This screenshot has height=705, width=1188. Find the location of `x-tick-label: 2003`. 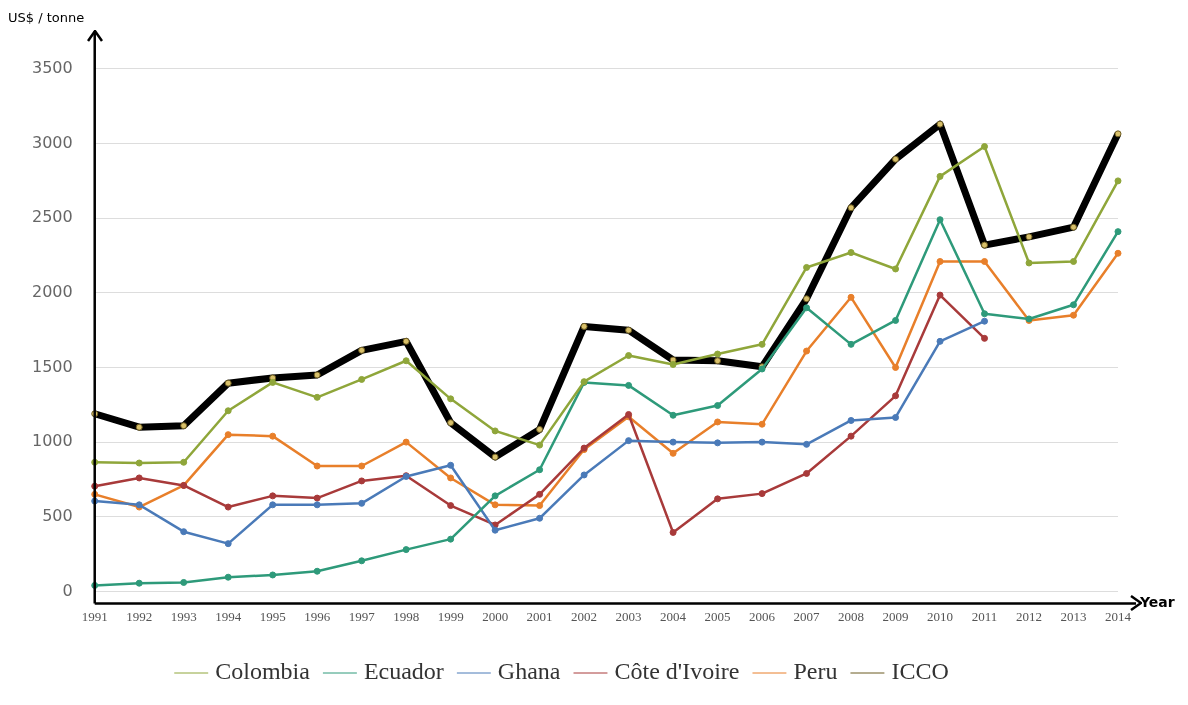

x-tick-label: 2003 is located at coordinates (628, 616).